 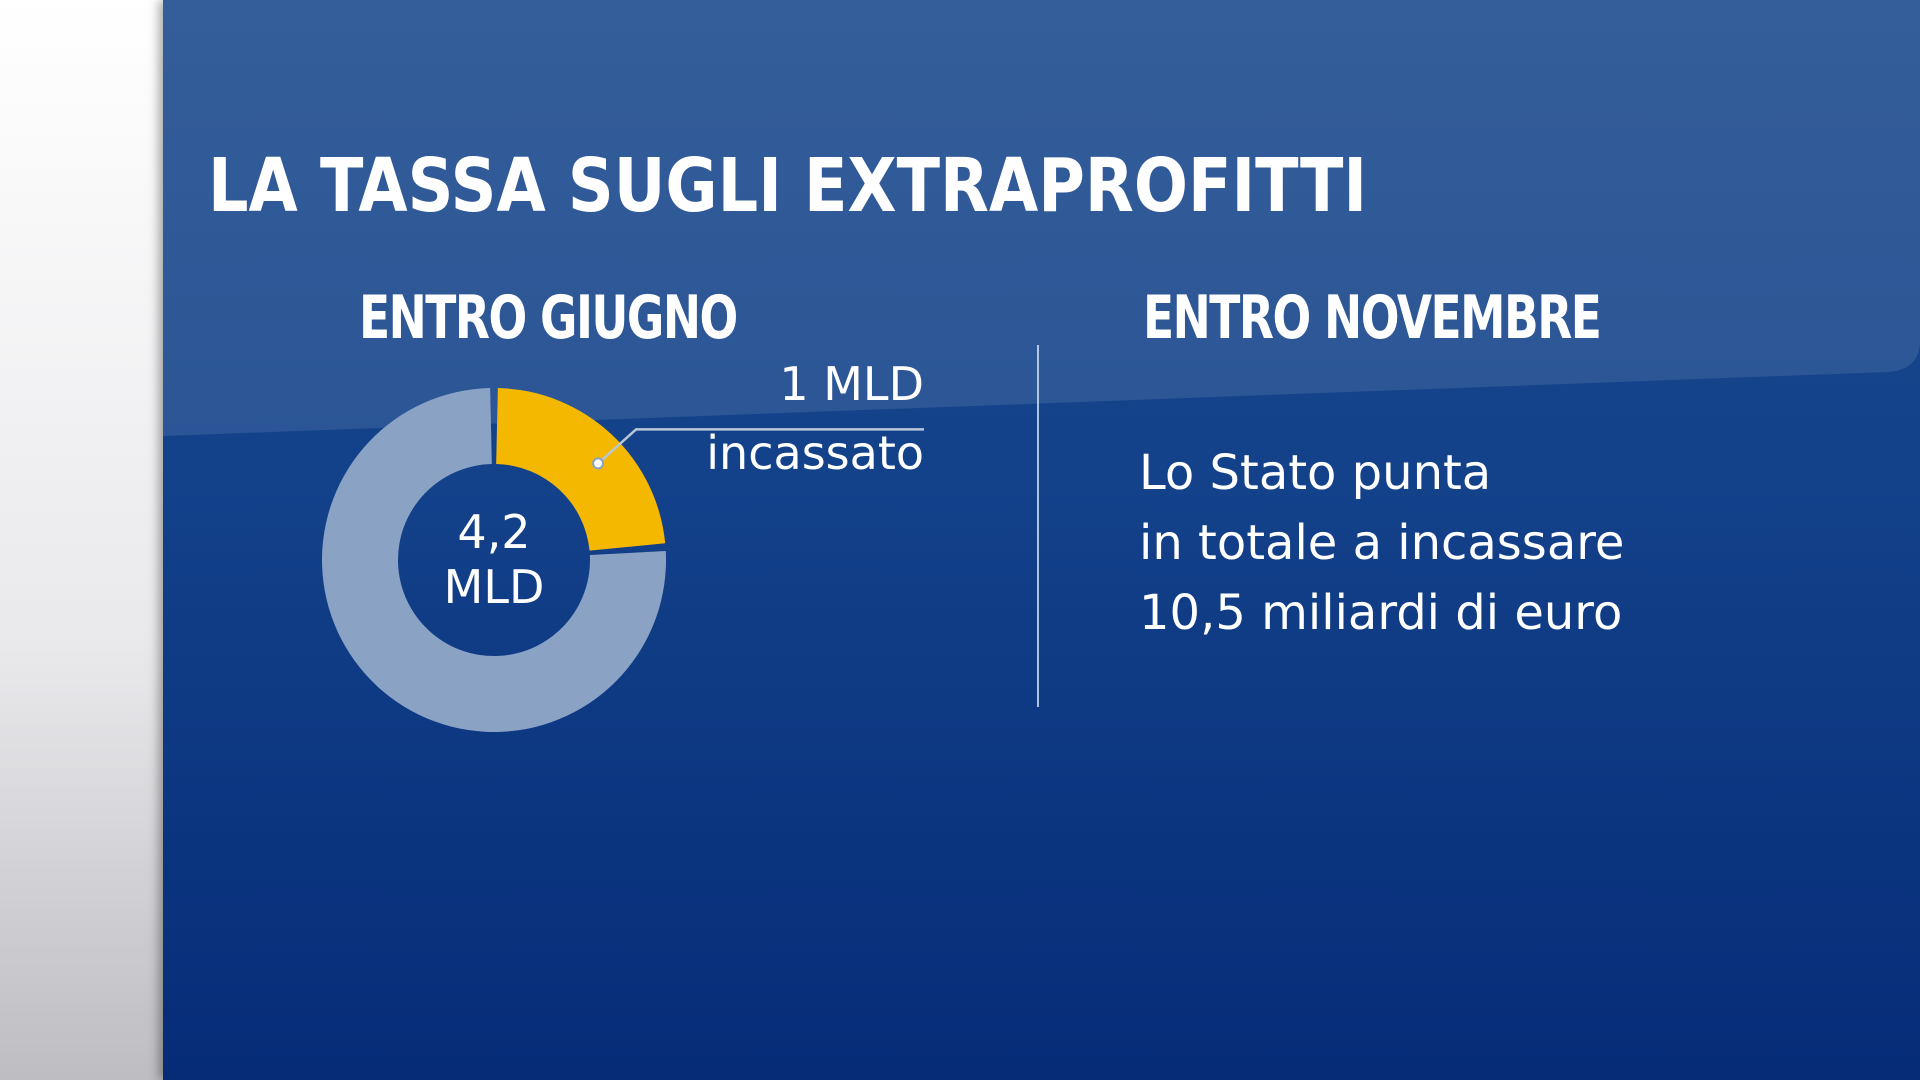 I want to click on callout-label: incassato, so click(x=815, y=453).